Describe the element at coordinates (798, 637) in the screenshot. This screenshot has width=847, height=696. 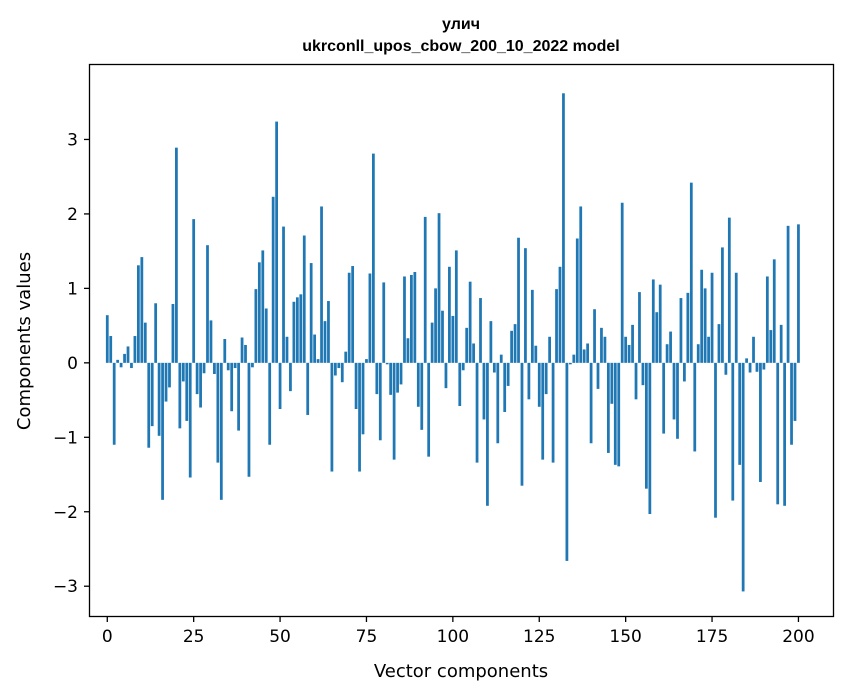
I see `x-tick-label: 200` at that location.